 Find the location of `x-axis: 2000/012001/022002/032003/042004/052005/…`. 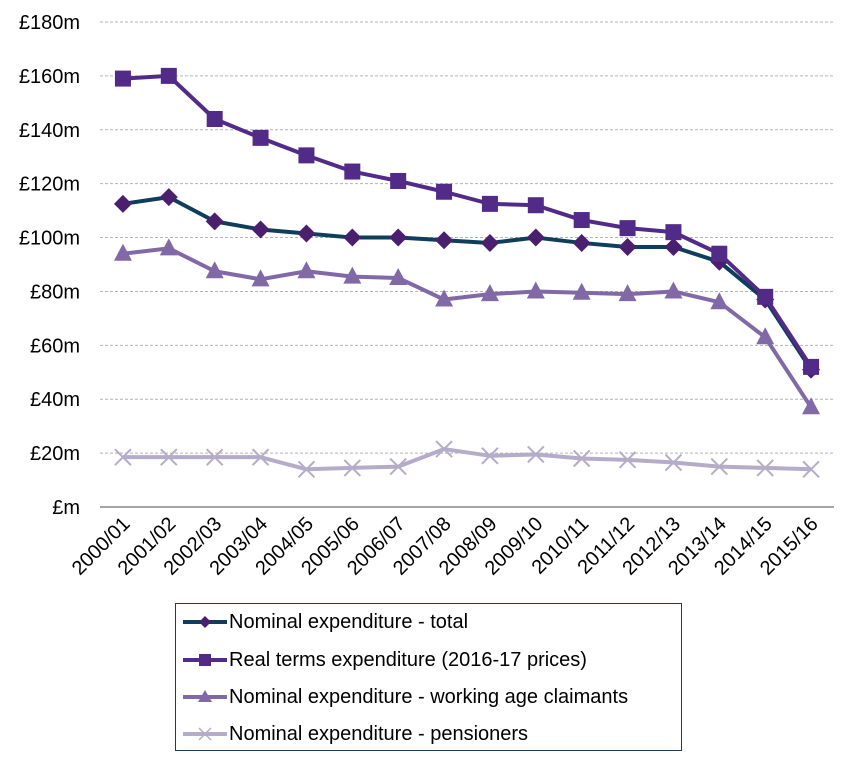

x-axis: 2000/012001/022002/032003/042004/052005/… is located at coordinates (451, 543).